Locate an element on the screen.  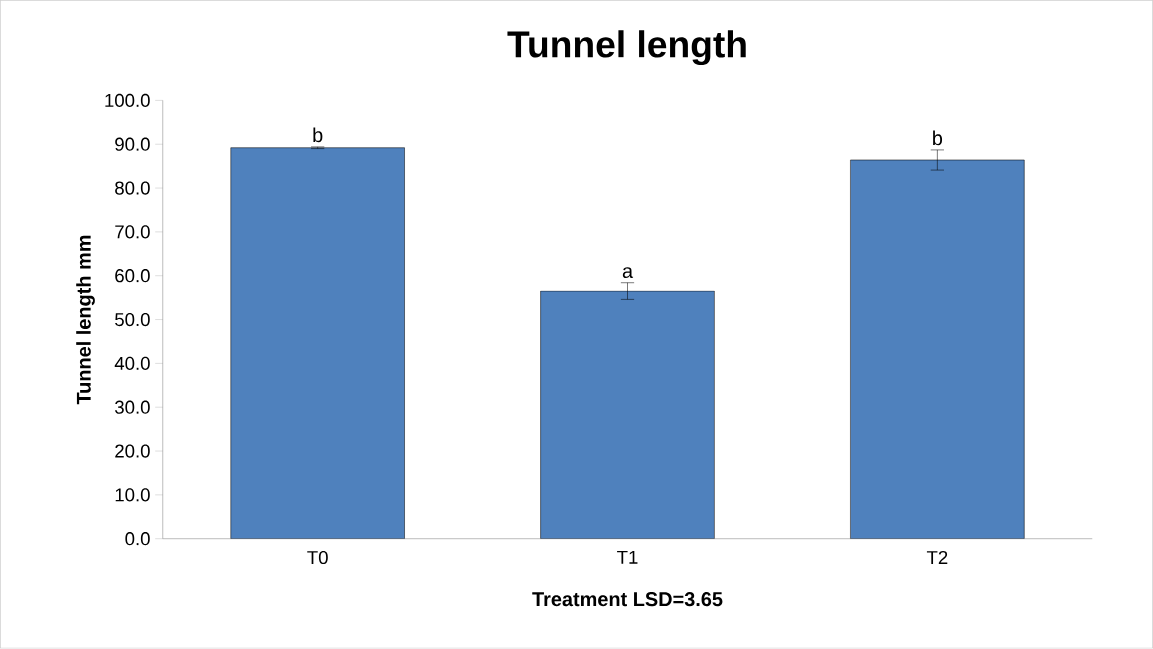
x-tick-label: T1 is located at coordinates (627, 557).